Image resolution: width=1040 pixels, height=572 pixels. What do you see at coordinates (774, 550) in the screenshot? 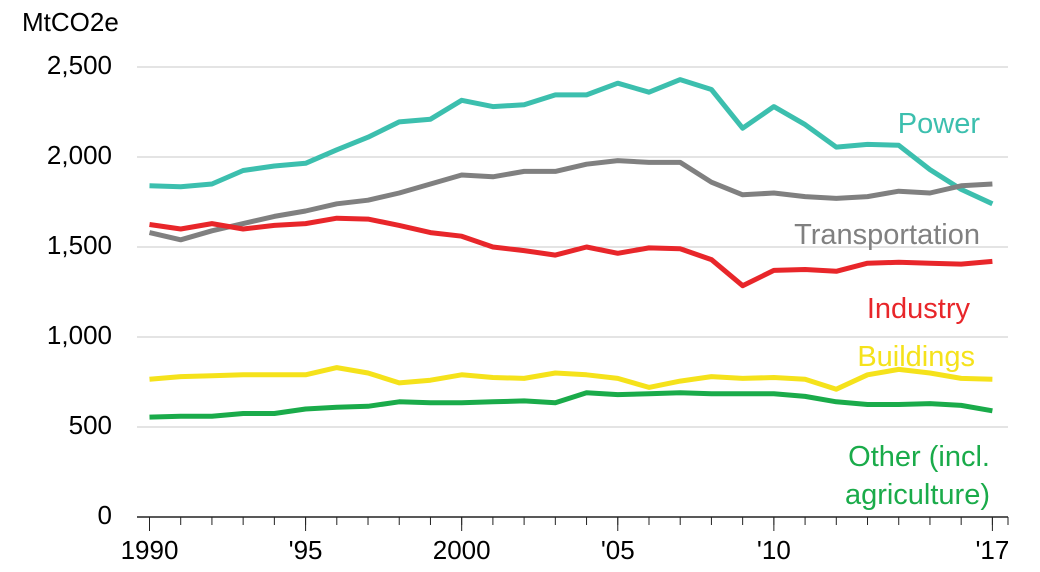
I see `x-tick-label: '10` at bounding box center [774, 550].